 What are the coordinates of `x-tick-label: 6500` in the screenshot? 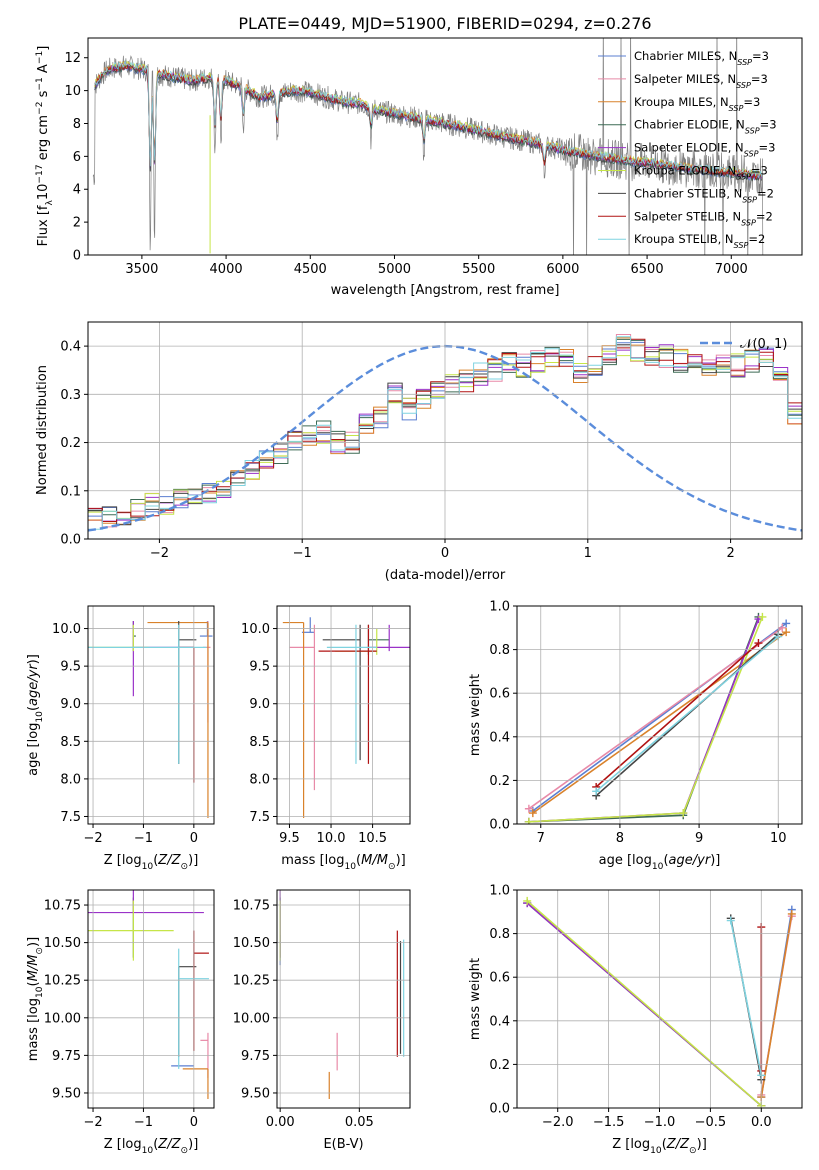 It's located at (647, 269).